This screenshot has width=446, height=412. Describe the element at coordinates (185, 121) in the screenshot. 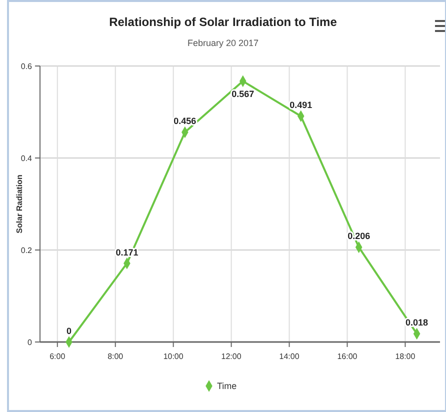

I see `data-label: 0.456` at that location.